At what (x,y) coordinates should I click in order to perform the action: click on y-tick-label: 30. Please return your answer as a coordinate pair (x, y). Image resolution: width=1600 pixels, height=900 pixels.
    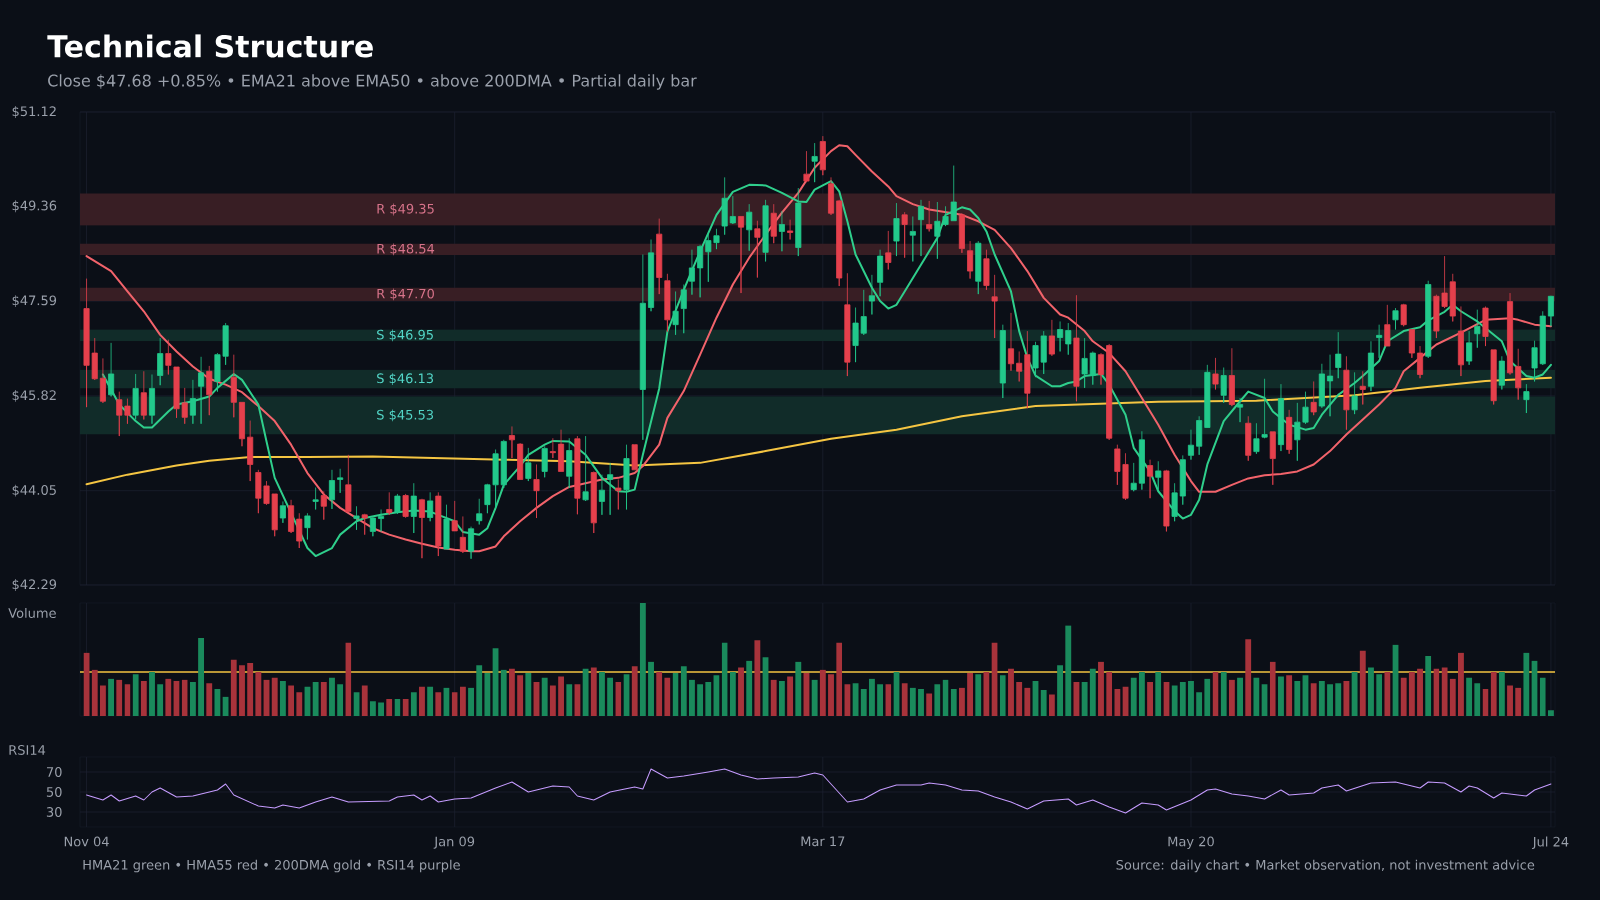
    Looking at the image, I should click on (54, 812).